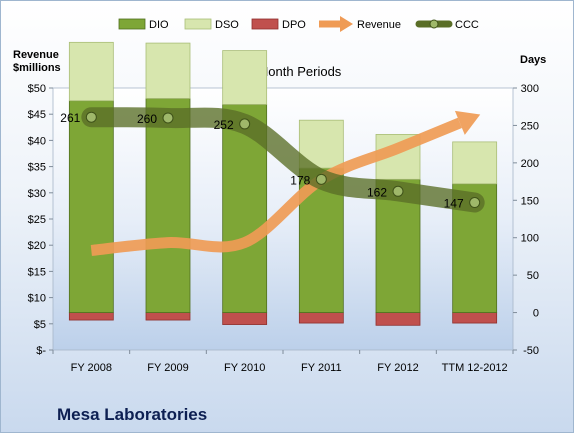 The width and height of the screenshot is (574, 433). Describe the element at coordinates (530, 89) in the screenshot. I see `right-tick-label: 300` at that location.